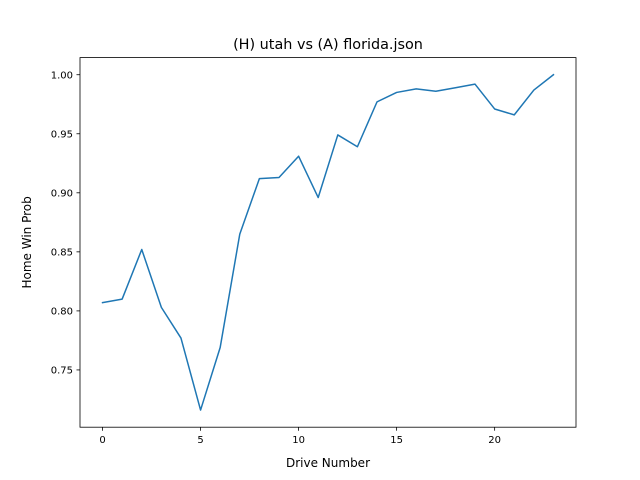  I want to click on x-tick-label: 0, so click(102, 440).